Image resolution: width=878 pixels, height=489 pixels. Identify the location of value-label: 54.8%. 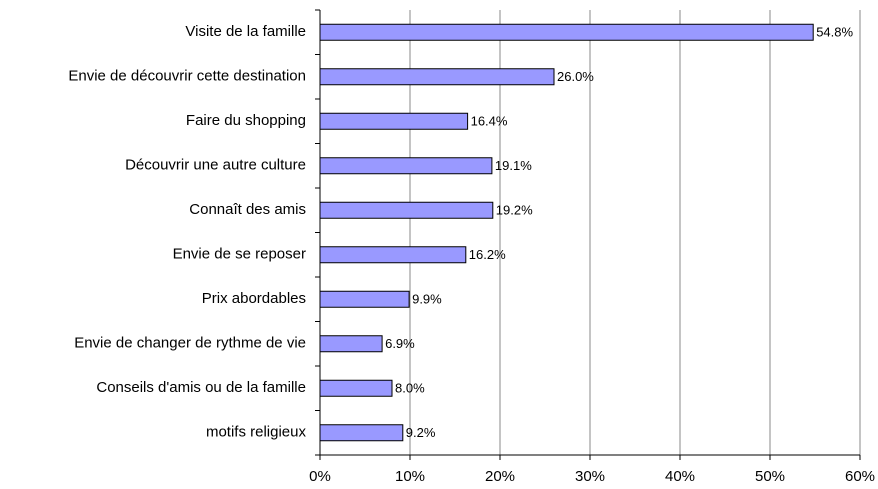
(834, 32).